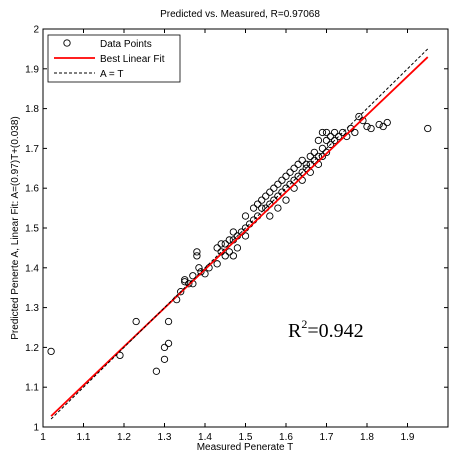 The height and width of the screenshot is (456, 459). Describe the element at coordinates (124, 437) in the screenshot. I see `x-tick-label: 1.2` at that location.